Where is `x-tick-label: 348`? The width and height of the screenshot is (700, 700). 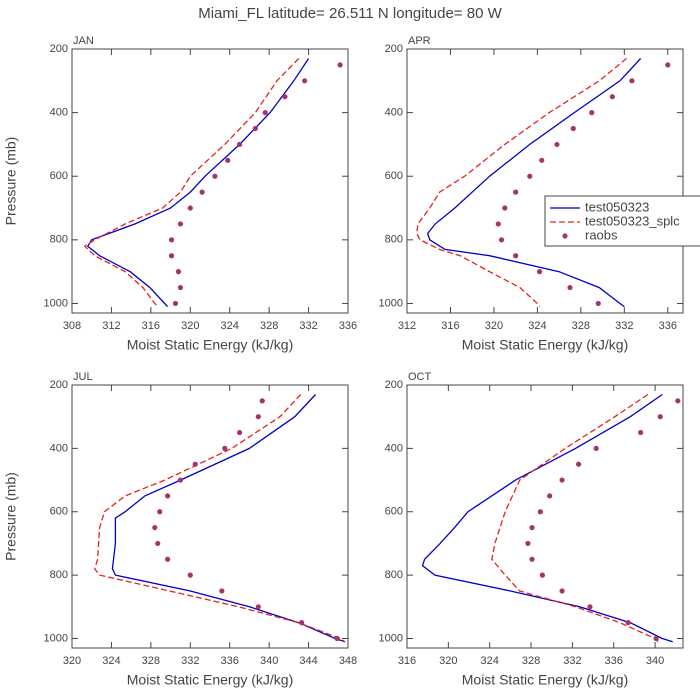 x-tick-label: 348 is located at coordinates (348, 661).